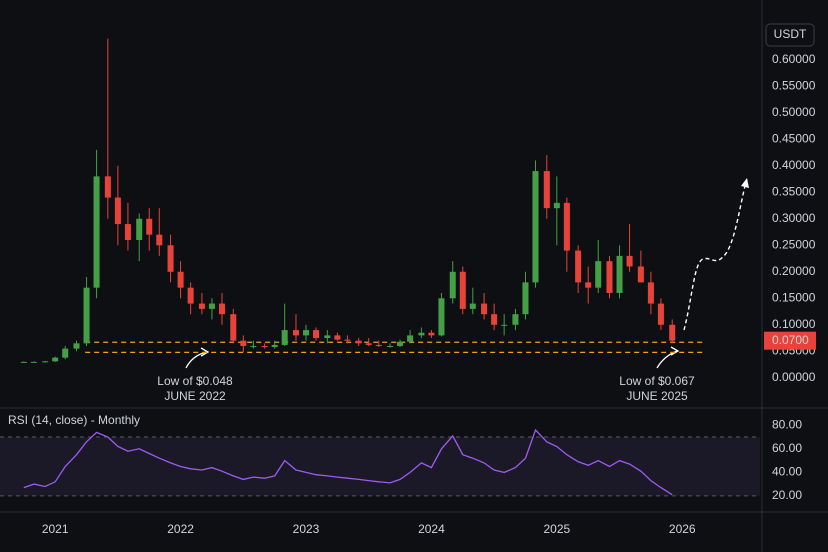 The width and height of the screenshot is (828, 552). Describe the element at coordinates (794, 85) in the screenshot. I see `y-tick-label: 0.55000` at that location.